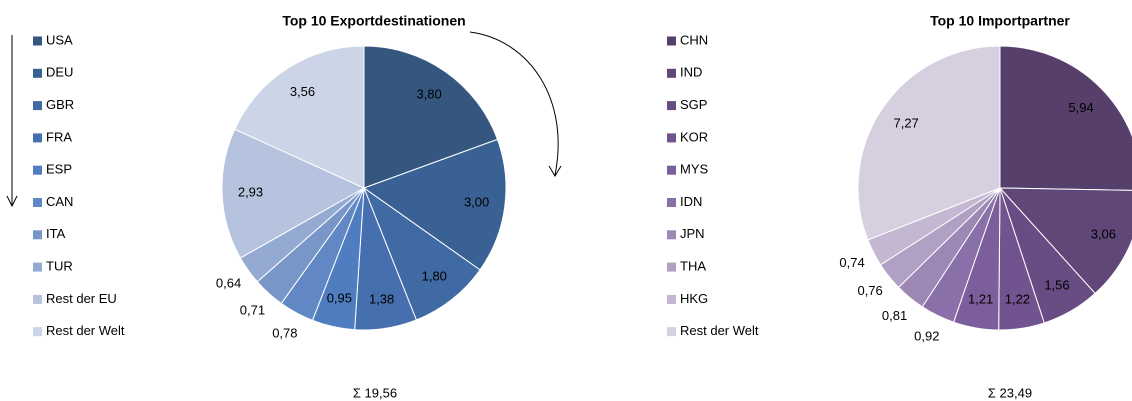  I want to click on data-label: 3,56, so click(302, 91).